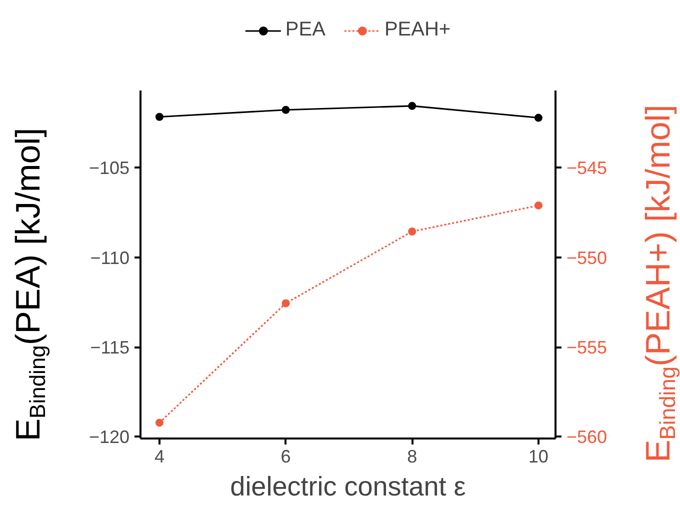 This screenshot has height=513, width=680. I want to click on y-tick-label: −120, so click(109, 437).